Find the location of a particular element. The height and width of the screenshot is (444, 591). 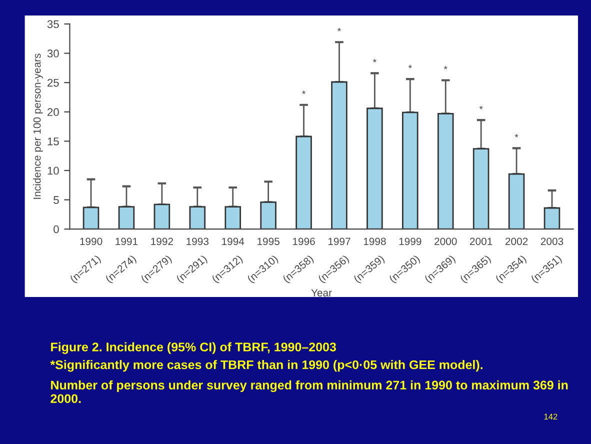

y-tick-label: 25 is located at coordinates (53, 82).